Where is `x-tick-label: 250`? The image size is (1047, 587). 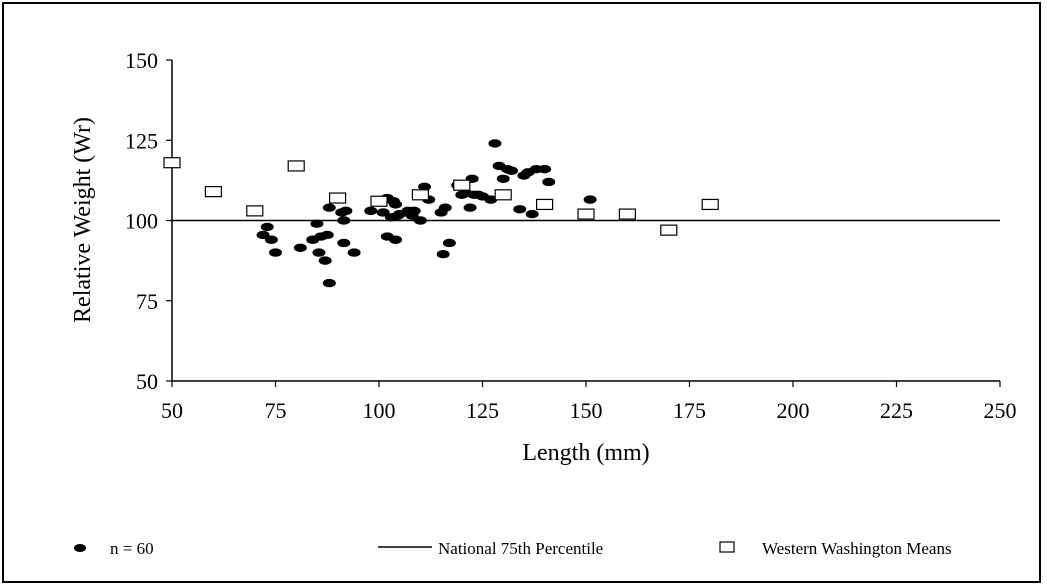 x-tick-label: 250 is located at coordinates (1000, 410).